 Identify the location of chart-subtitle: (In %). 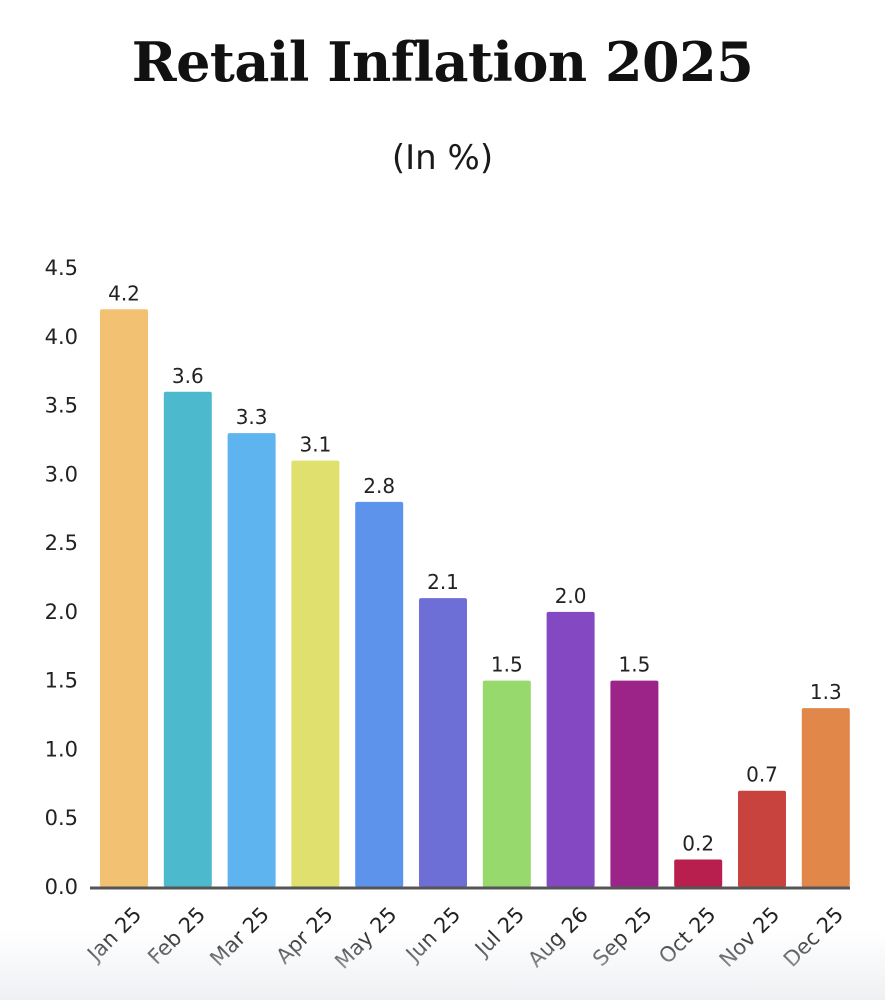
(442, 158).